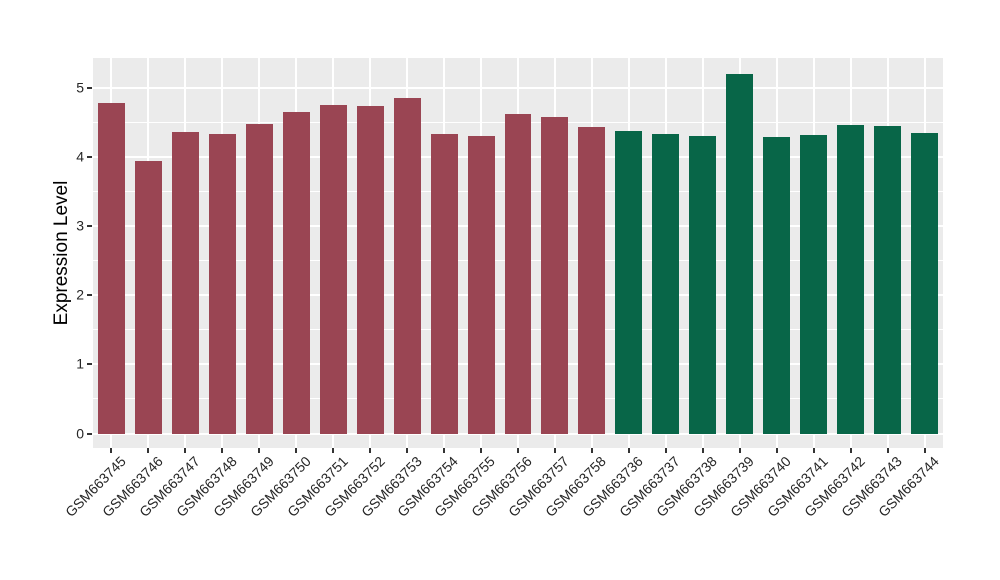 The image size is (1000, 580). I want to click on bar-GSM663740, so click(777, 285).